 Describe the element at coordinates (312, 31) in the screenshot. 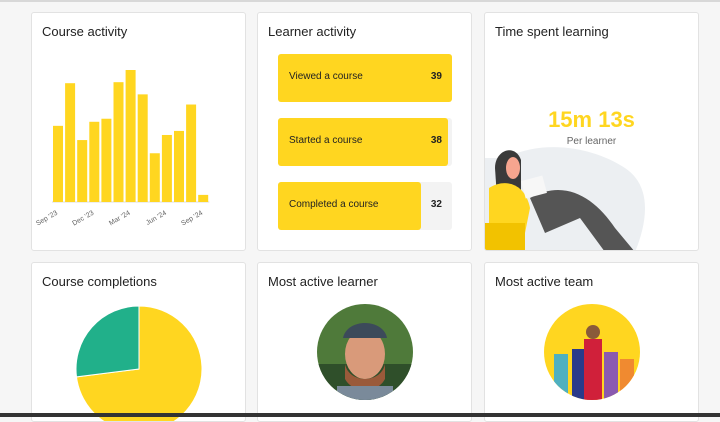

I see `card-title: Learner activity` at that location.